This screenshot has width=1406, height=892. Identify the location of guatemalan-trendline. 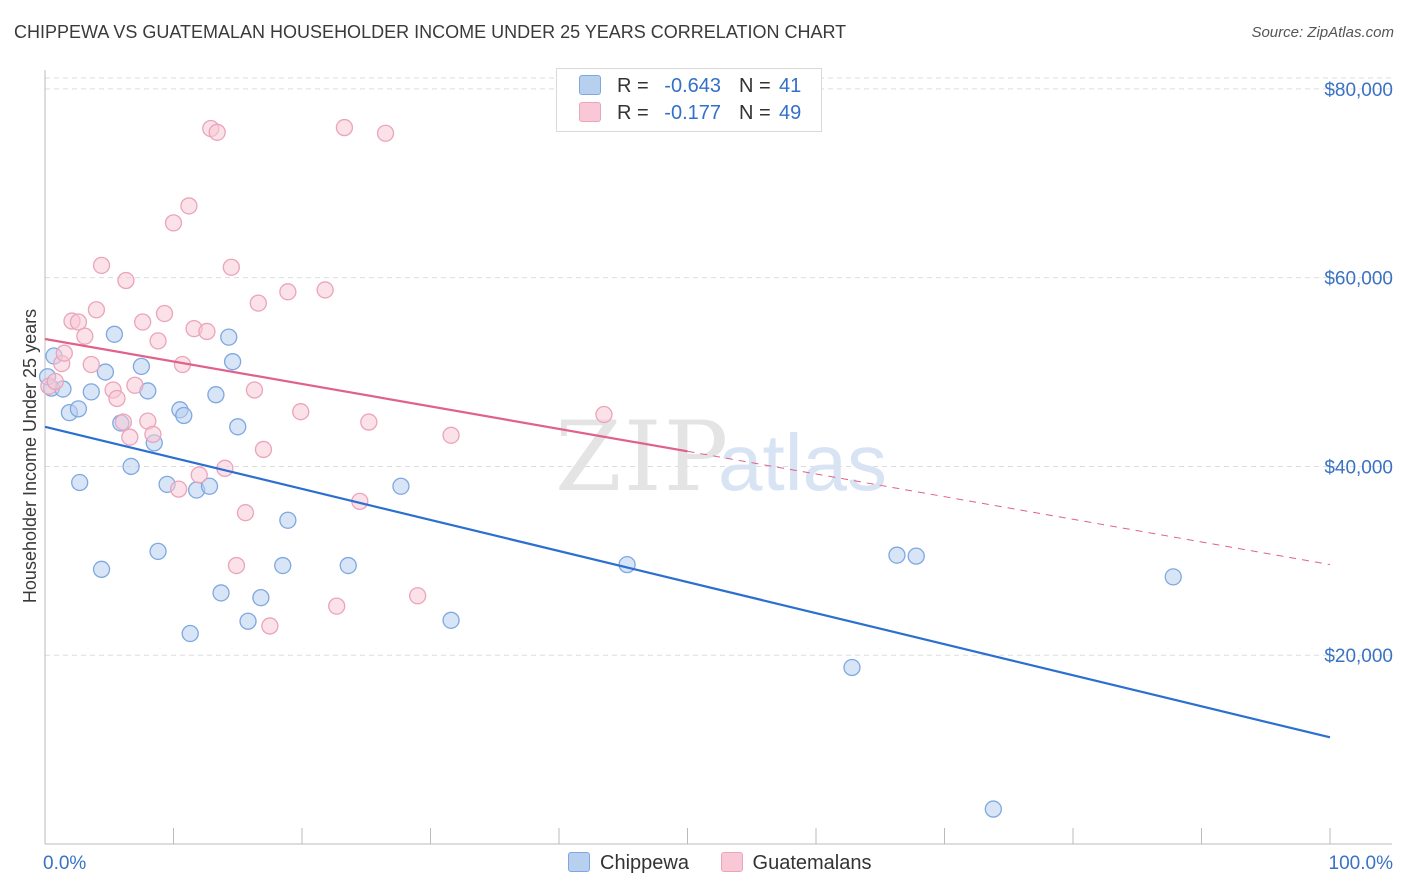
(366, 395).